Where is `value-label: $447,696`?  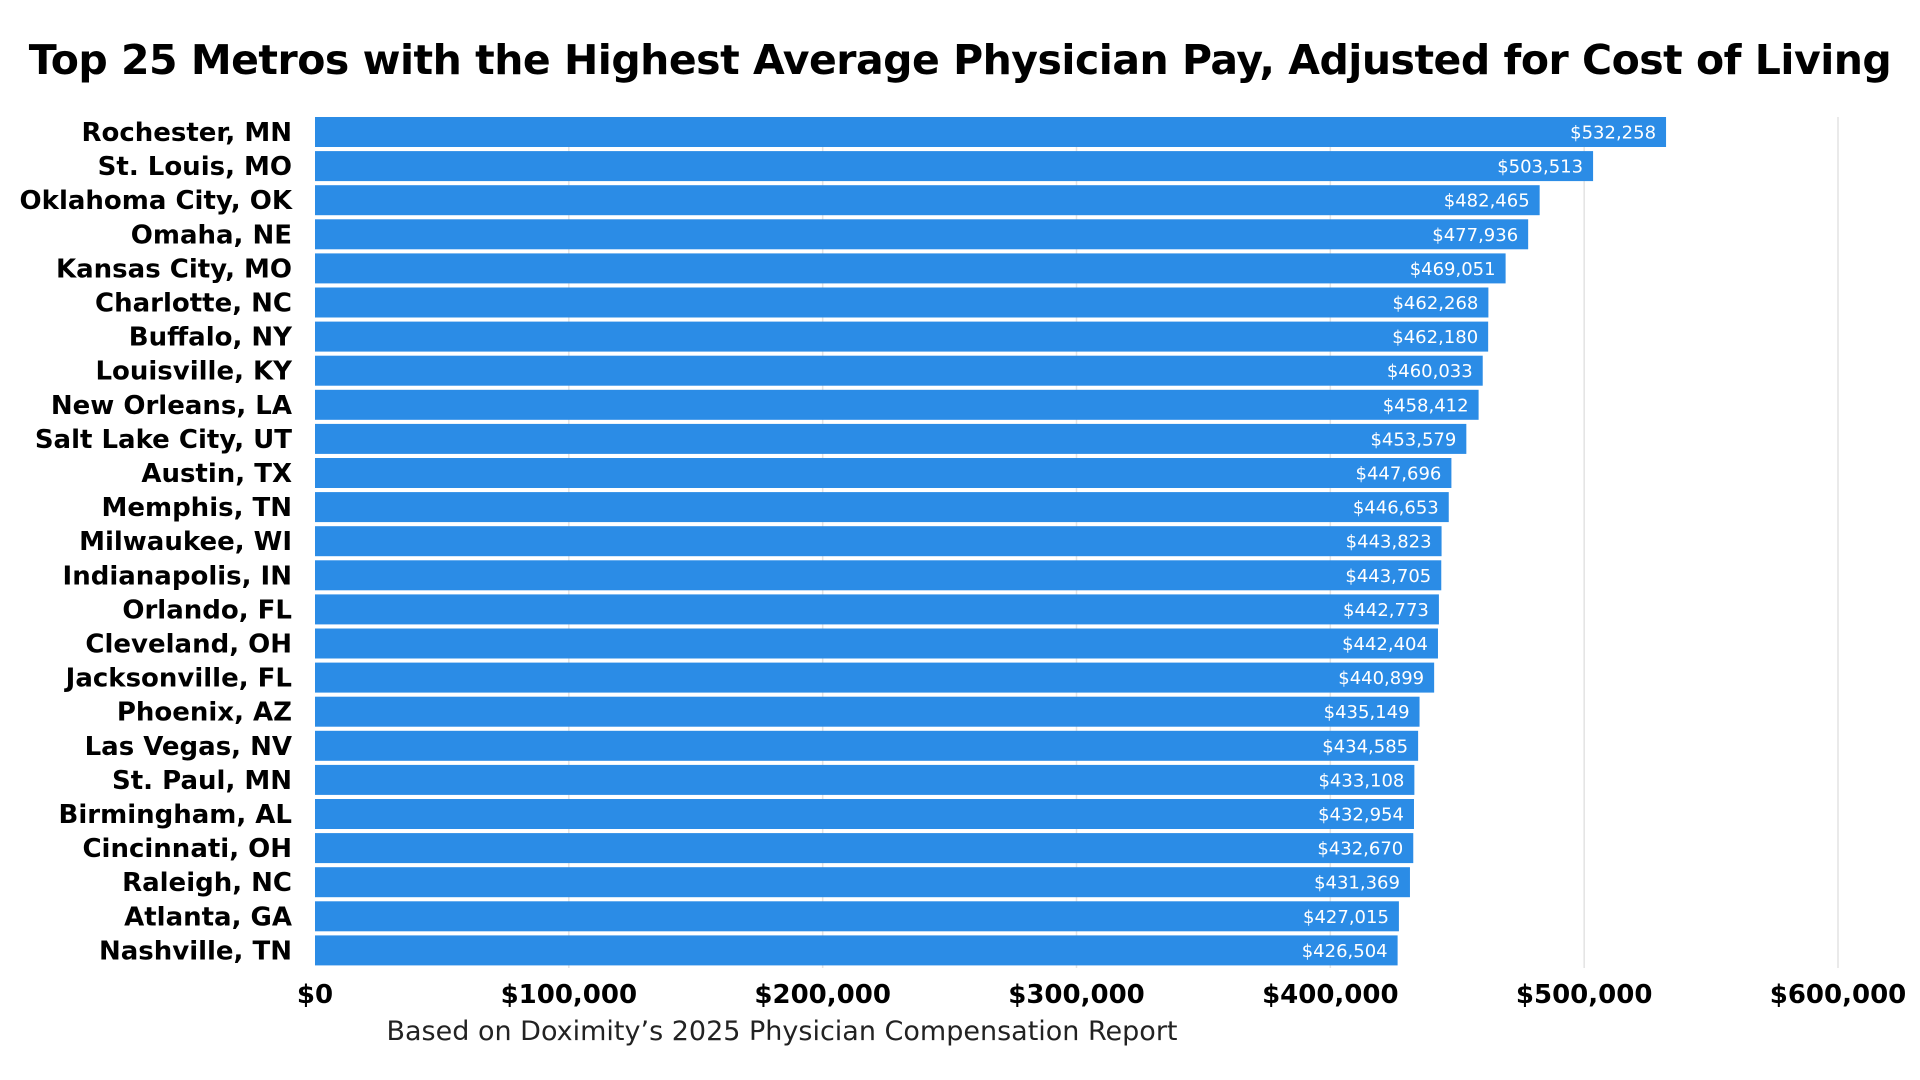
value-label: $447,696 is located at coordinates (1399, 474).